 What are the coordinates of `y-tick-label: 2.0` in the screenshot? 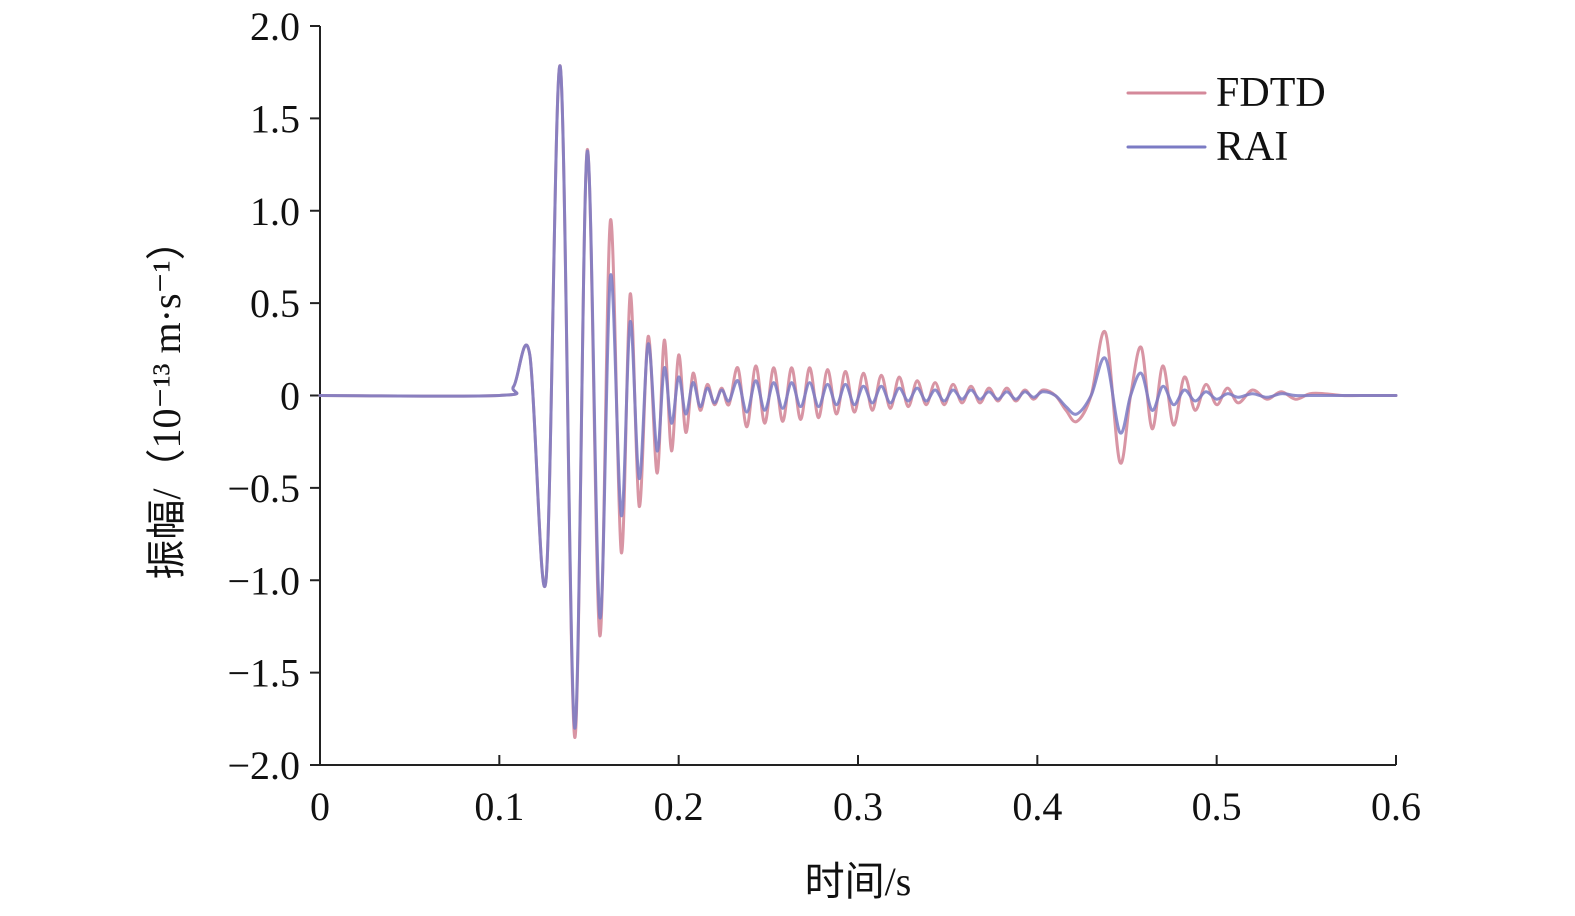 It's located at (275, 26).